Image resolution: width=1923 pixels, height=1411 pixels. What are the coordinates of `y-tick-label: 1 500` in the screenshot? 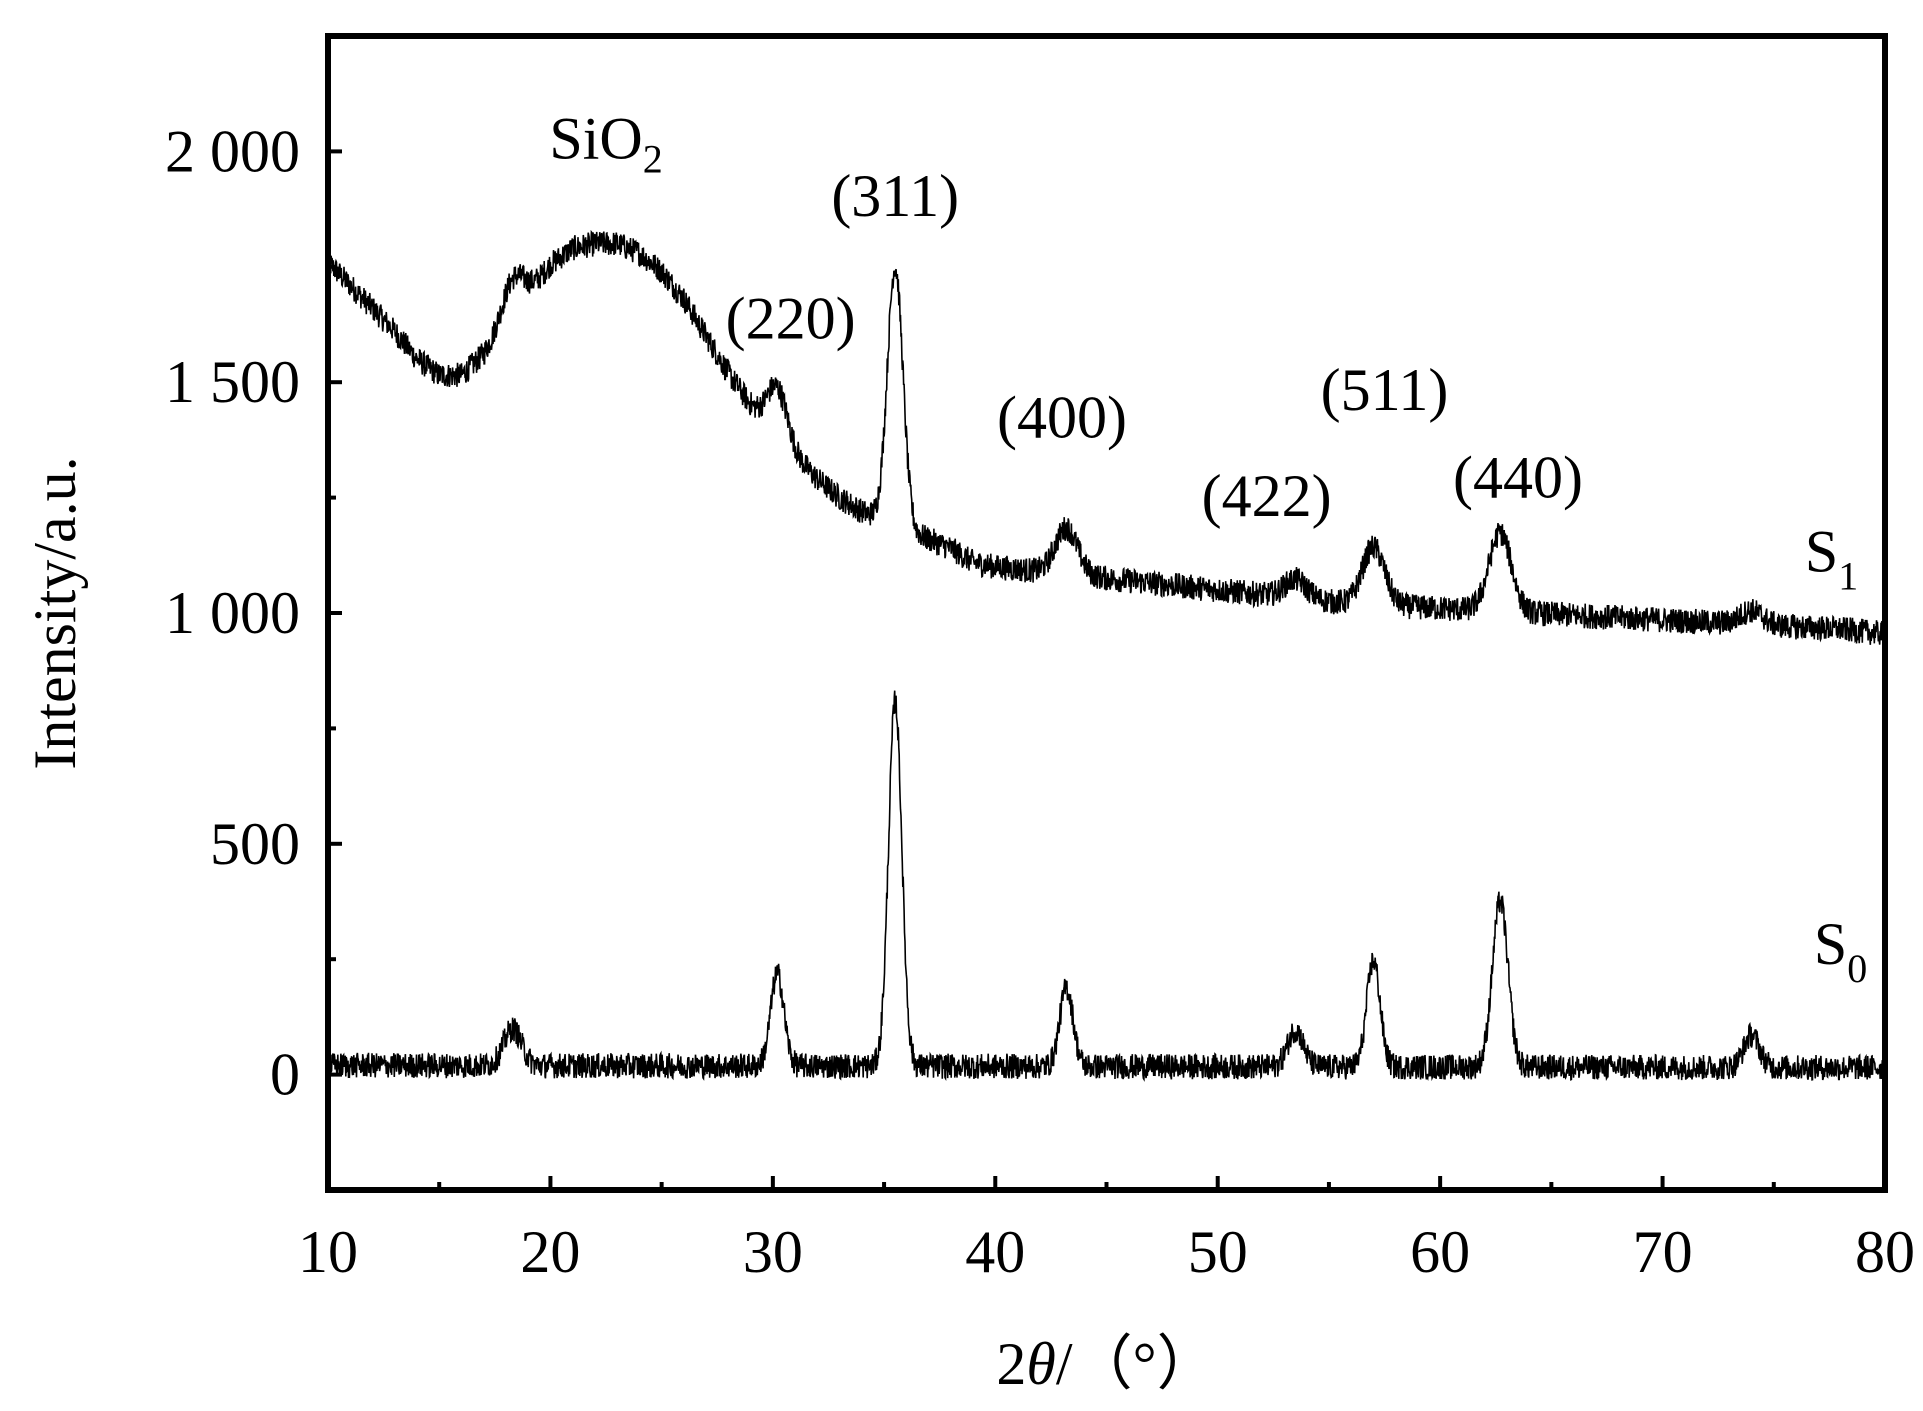 It's located at (232, 382).